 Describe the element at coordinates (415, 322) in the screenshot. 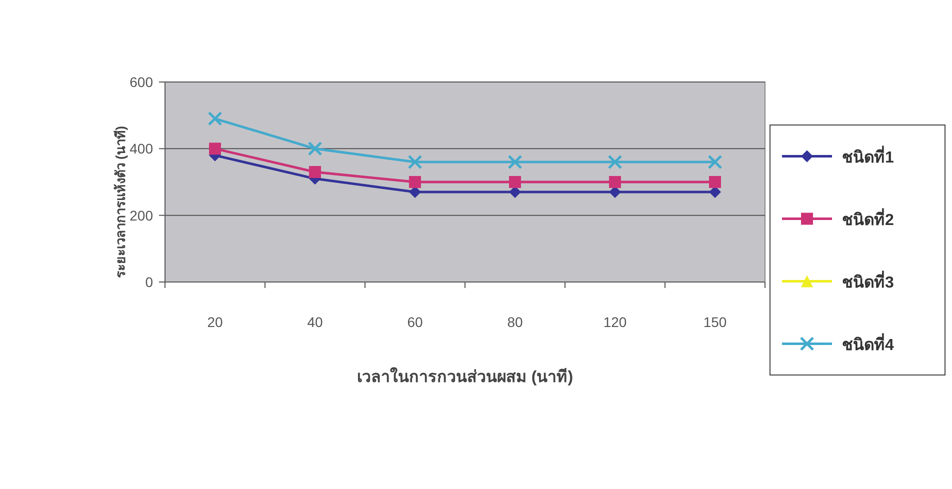

I see `x-tick-label: 60` at that location.